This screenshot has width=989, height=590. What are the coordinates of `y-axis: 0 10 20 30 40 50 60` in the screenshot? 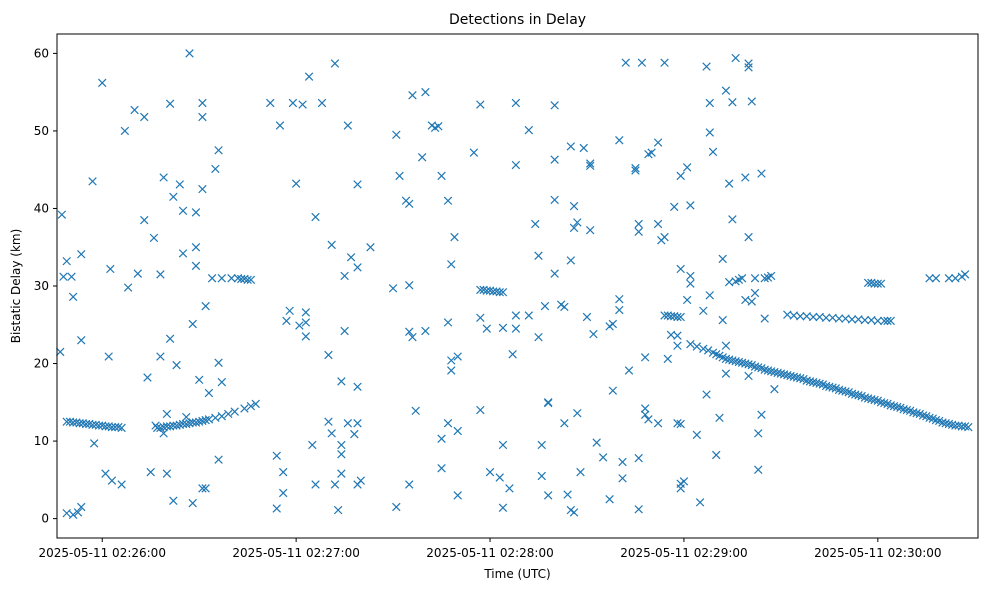 It's located at (45, 286).